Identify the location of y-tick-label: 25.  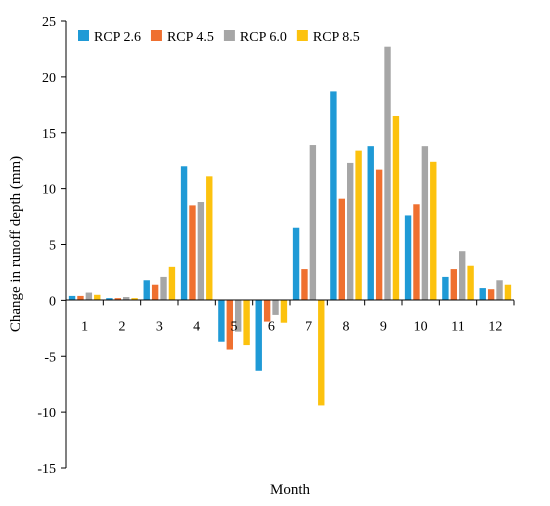
(49, 22).